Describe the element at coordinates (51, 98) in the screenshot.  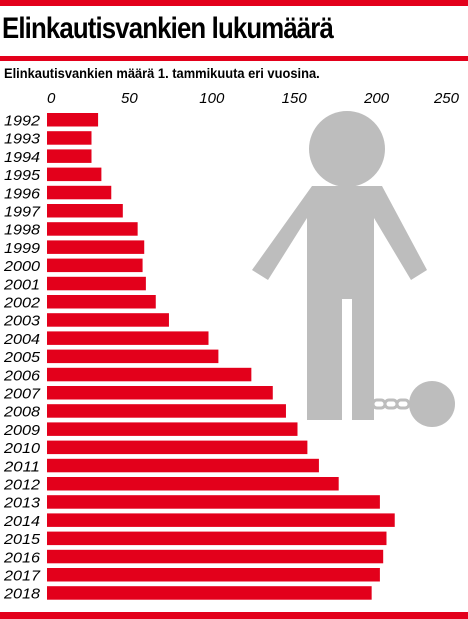
I see `x-tick-label: 0` at that location.